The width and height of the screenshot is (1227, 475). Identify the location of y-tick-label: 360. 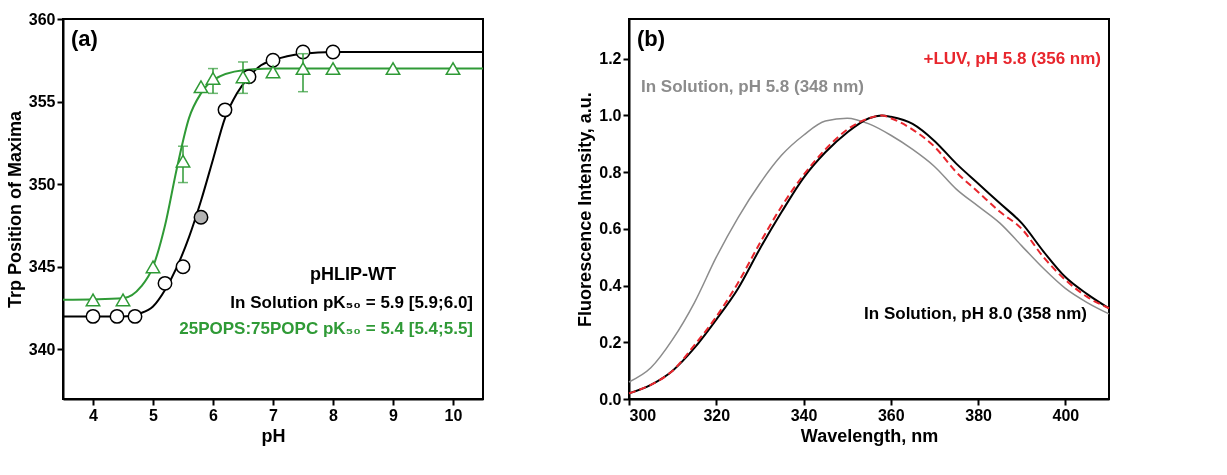
(42, 19).